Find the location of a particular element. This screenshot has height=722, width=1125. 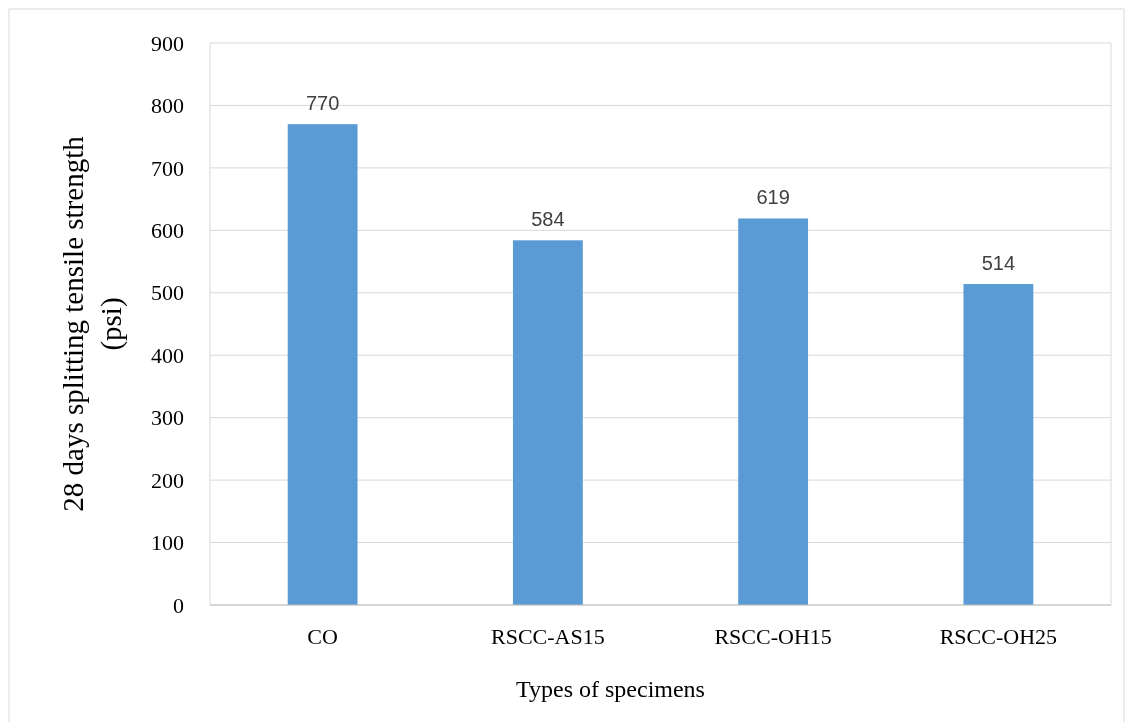

y-tick-label: 300 is located at coordinates (167, 418).